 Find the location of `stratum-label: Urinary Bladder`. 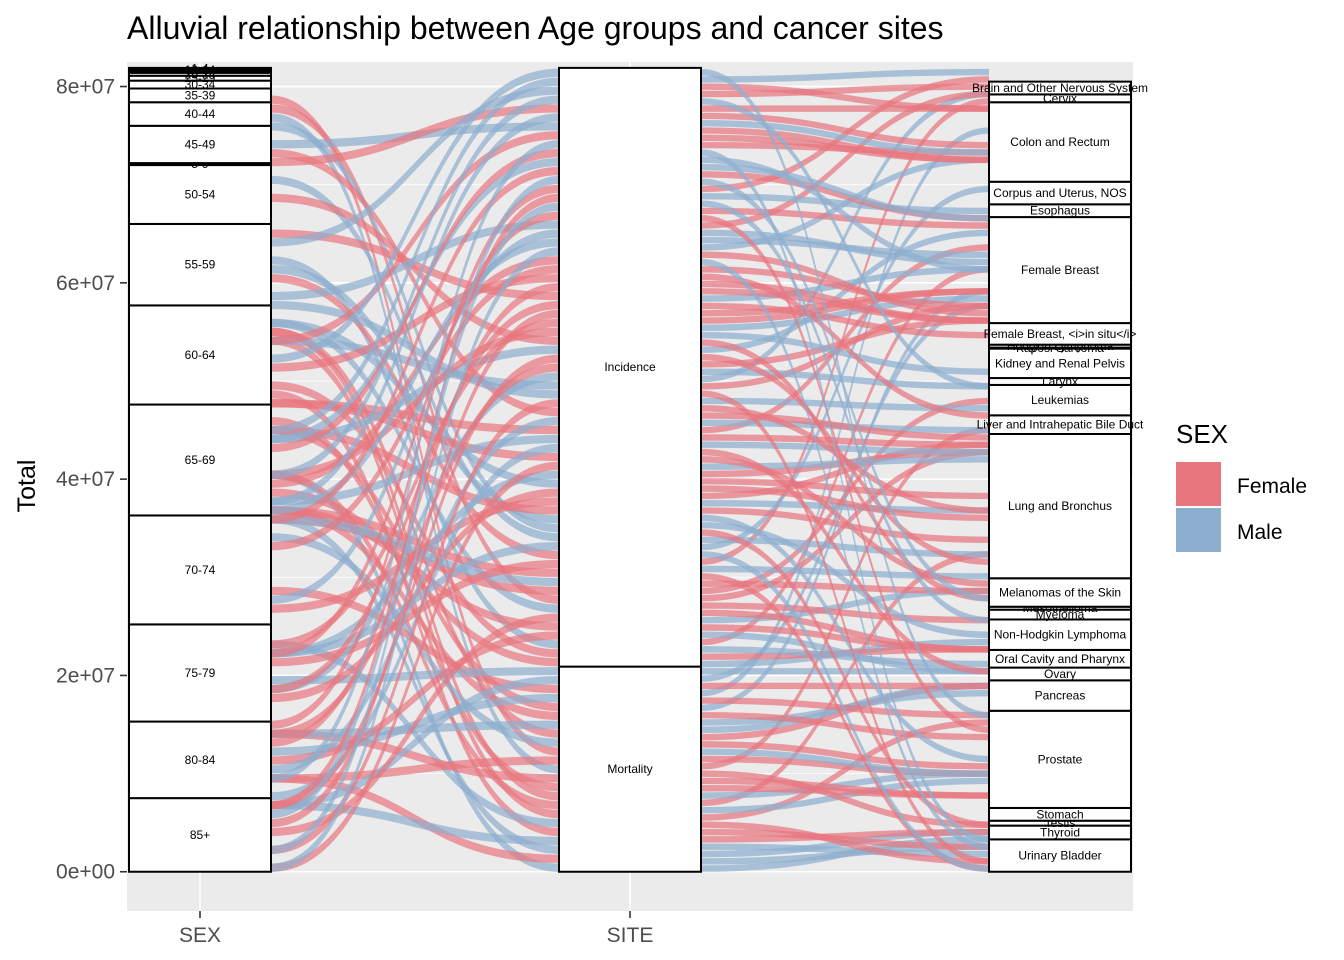

stratum-label: Urinary Bladder is located at coordinates (1059, 856).